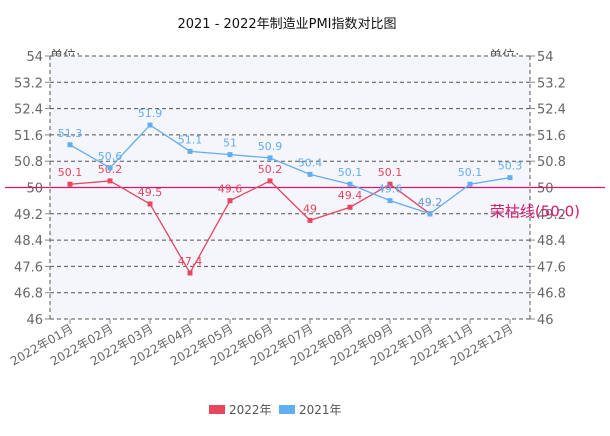 Image resolution: width=610 pixels, height=436 pixels. What do you see at coordinates (510, 166) in the screenshot?
I see `data-label: 50.3` at bounding box center [510, 166].